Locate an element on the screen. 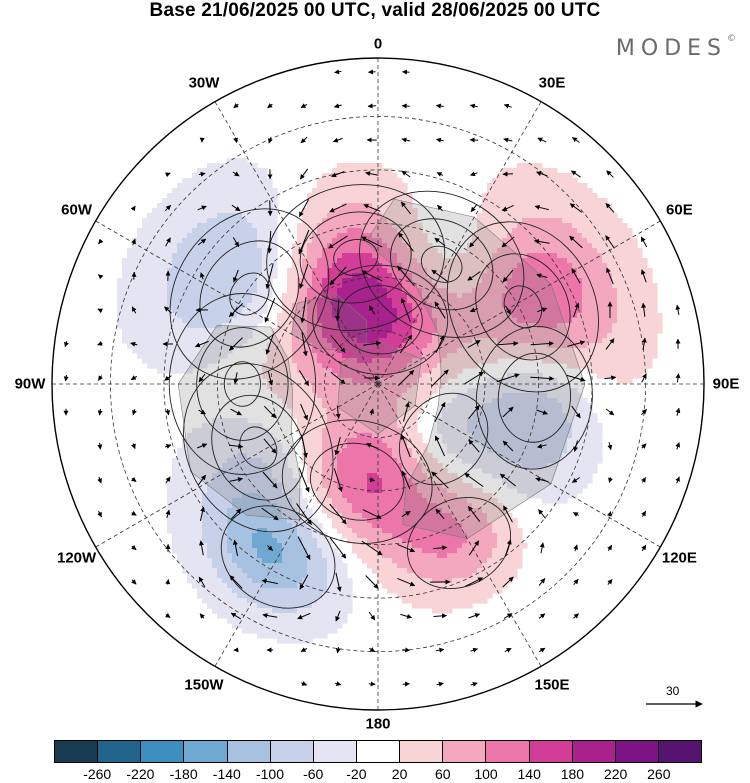  longitude-label: 150E is located at coordinates (552, 685).